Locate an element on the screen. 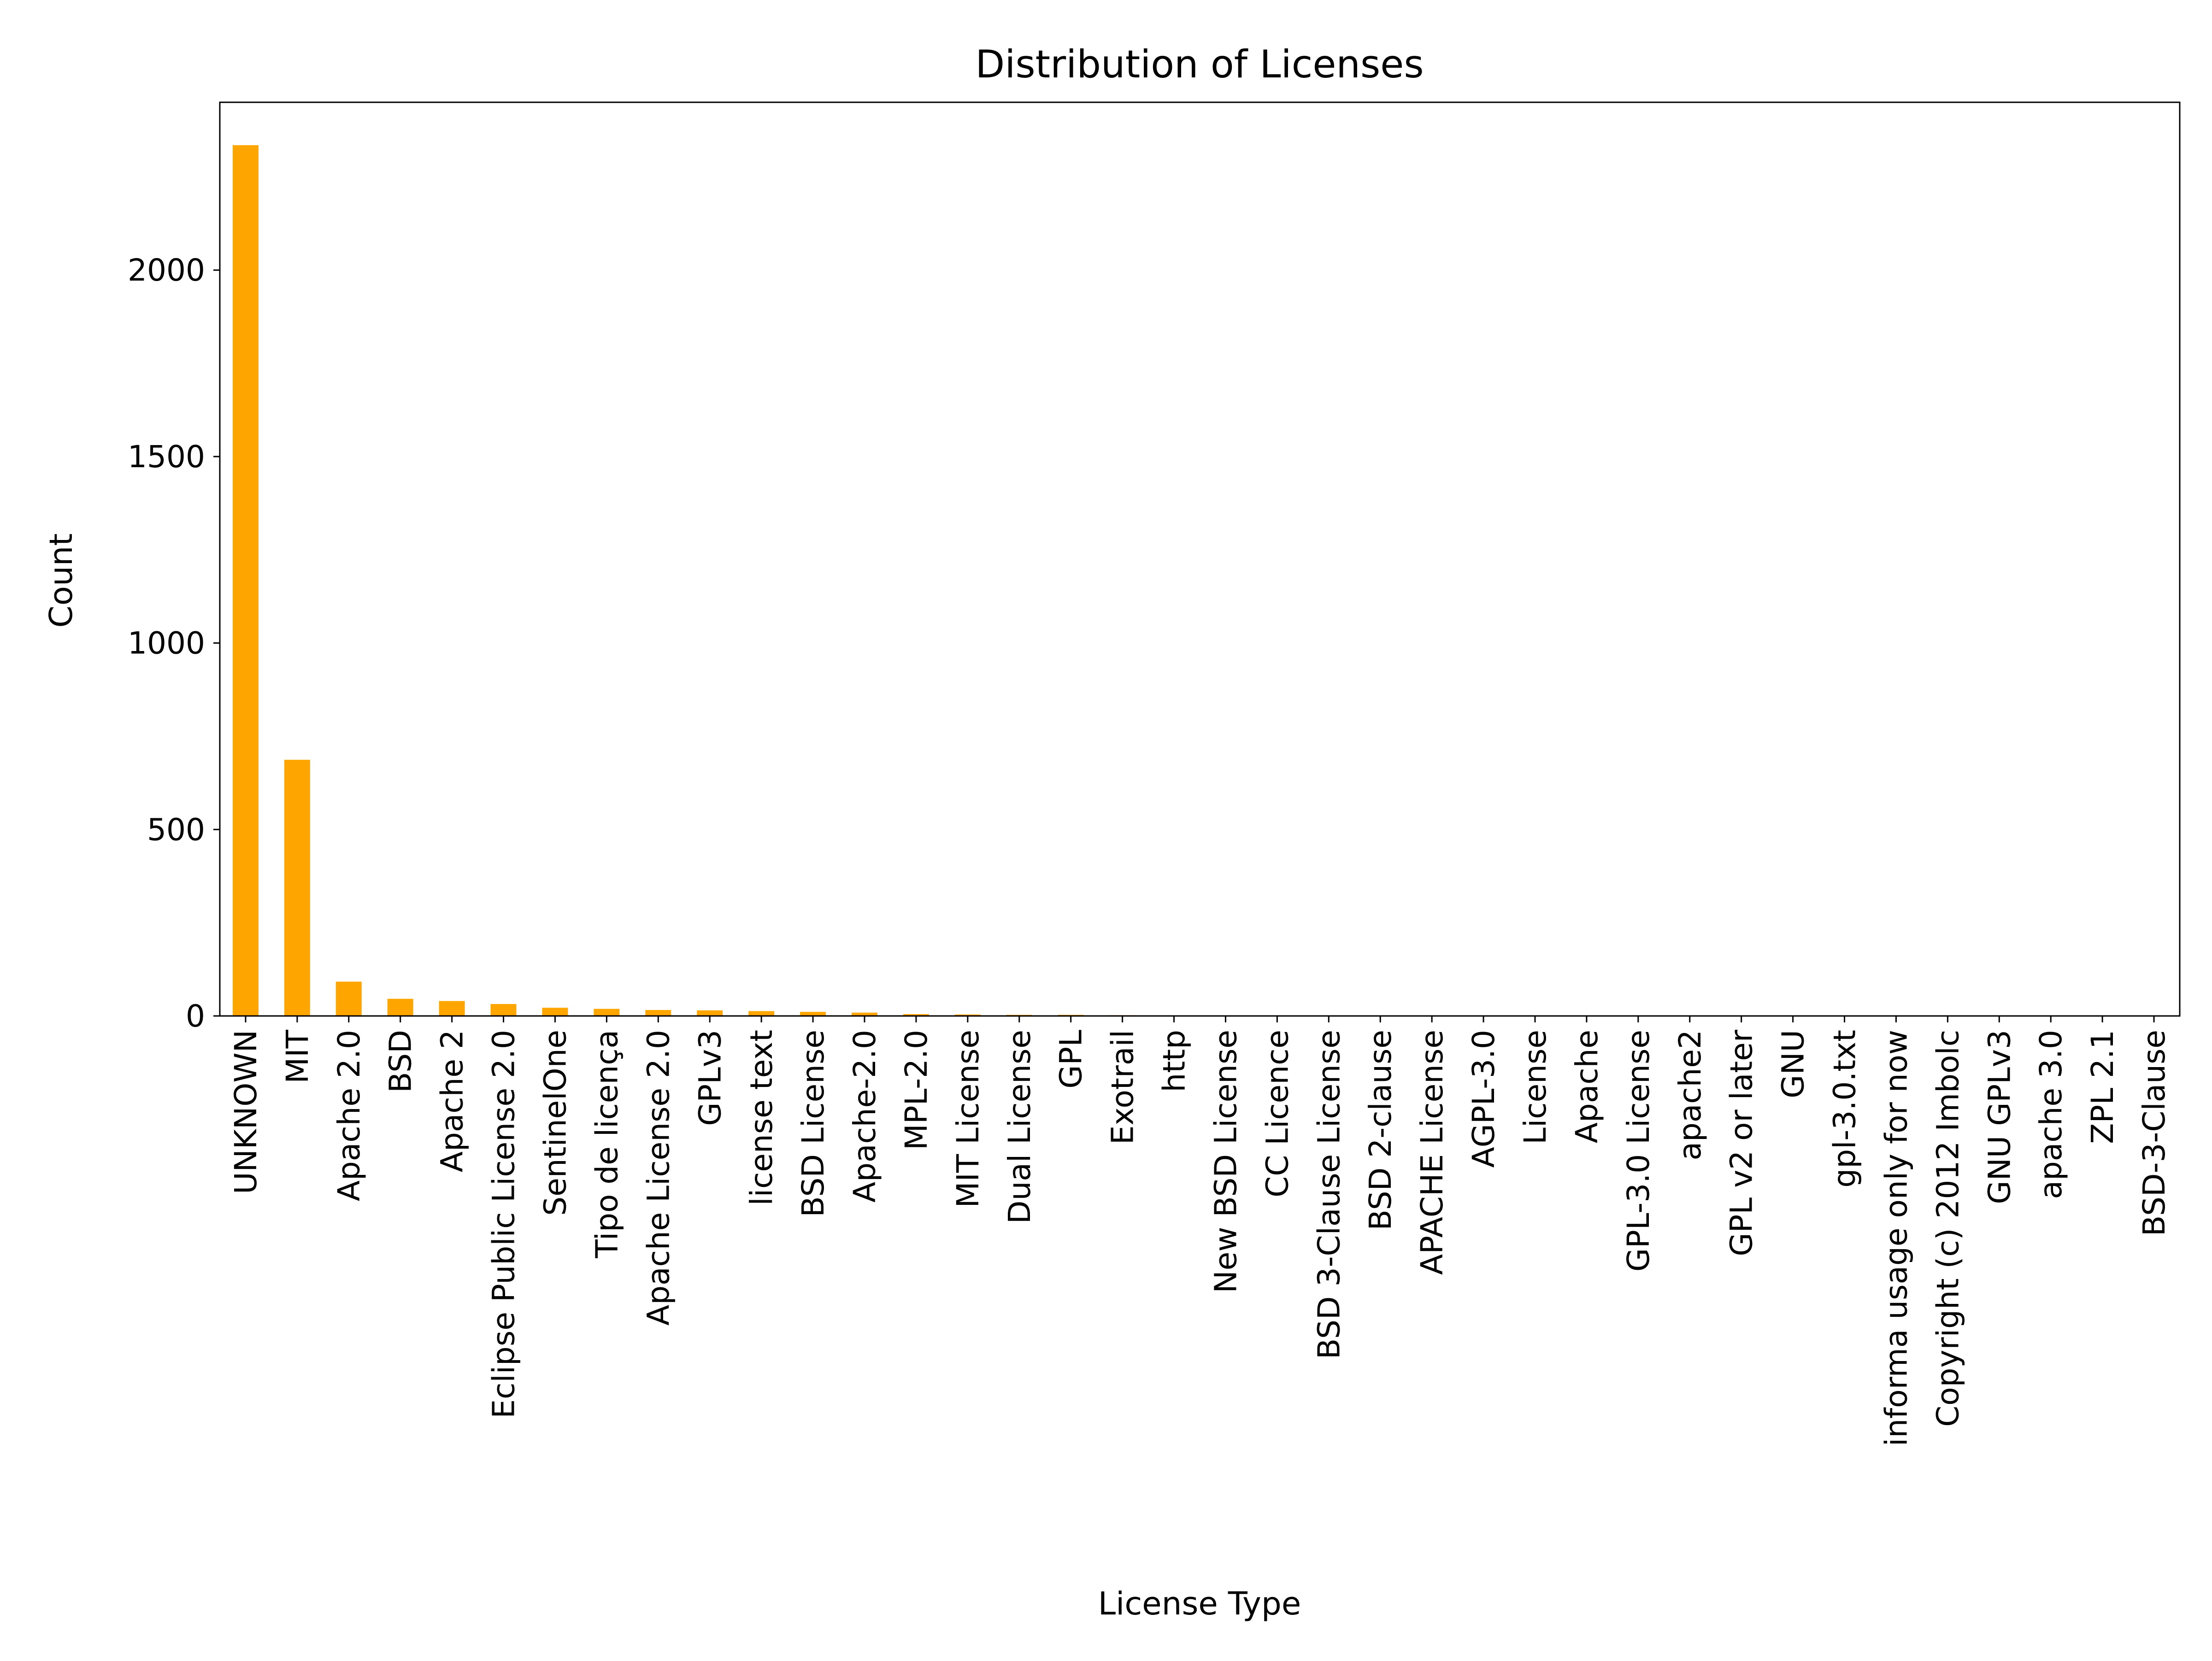 The height and width of the screenshot is (1661, 2212). x-tick-label: informa usage only for now is located at coordinates (1896, 1238).